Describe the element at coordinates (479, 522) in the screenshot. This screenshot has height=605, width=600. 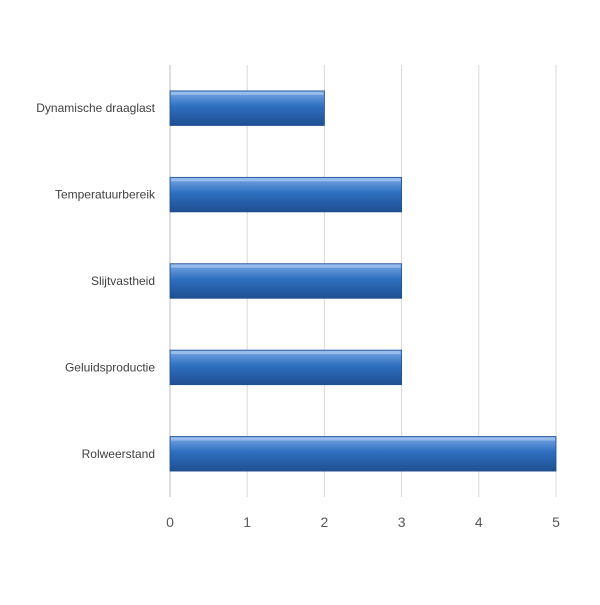
I see `x-tick-label: 4` at that location.